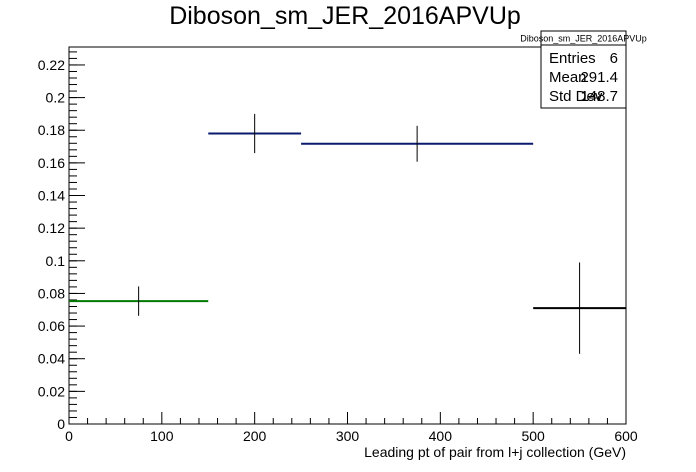  Describe the element at coordinates (626, 436) in the screenshot. I see `x-tick-label: 600` at that location.